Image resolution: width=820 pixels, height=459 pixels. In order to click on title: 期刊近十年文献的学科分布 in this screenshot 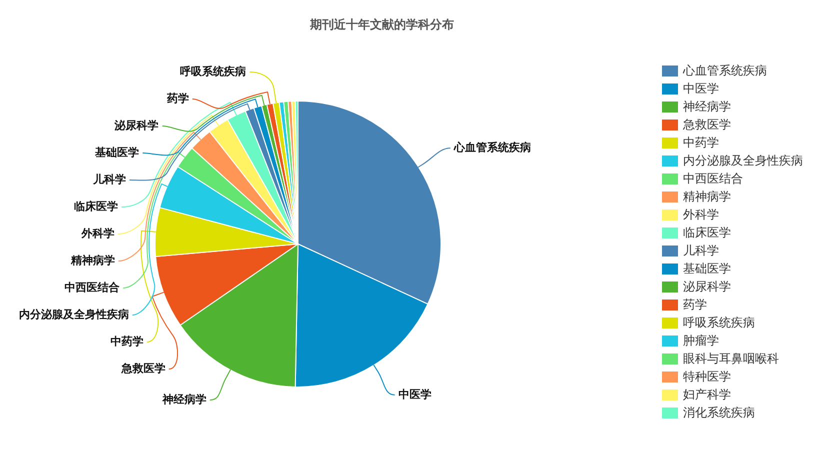, I will do `click(382, 24)`.